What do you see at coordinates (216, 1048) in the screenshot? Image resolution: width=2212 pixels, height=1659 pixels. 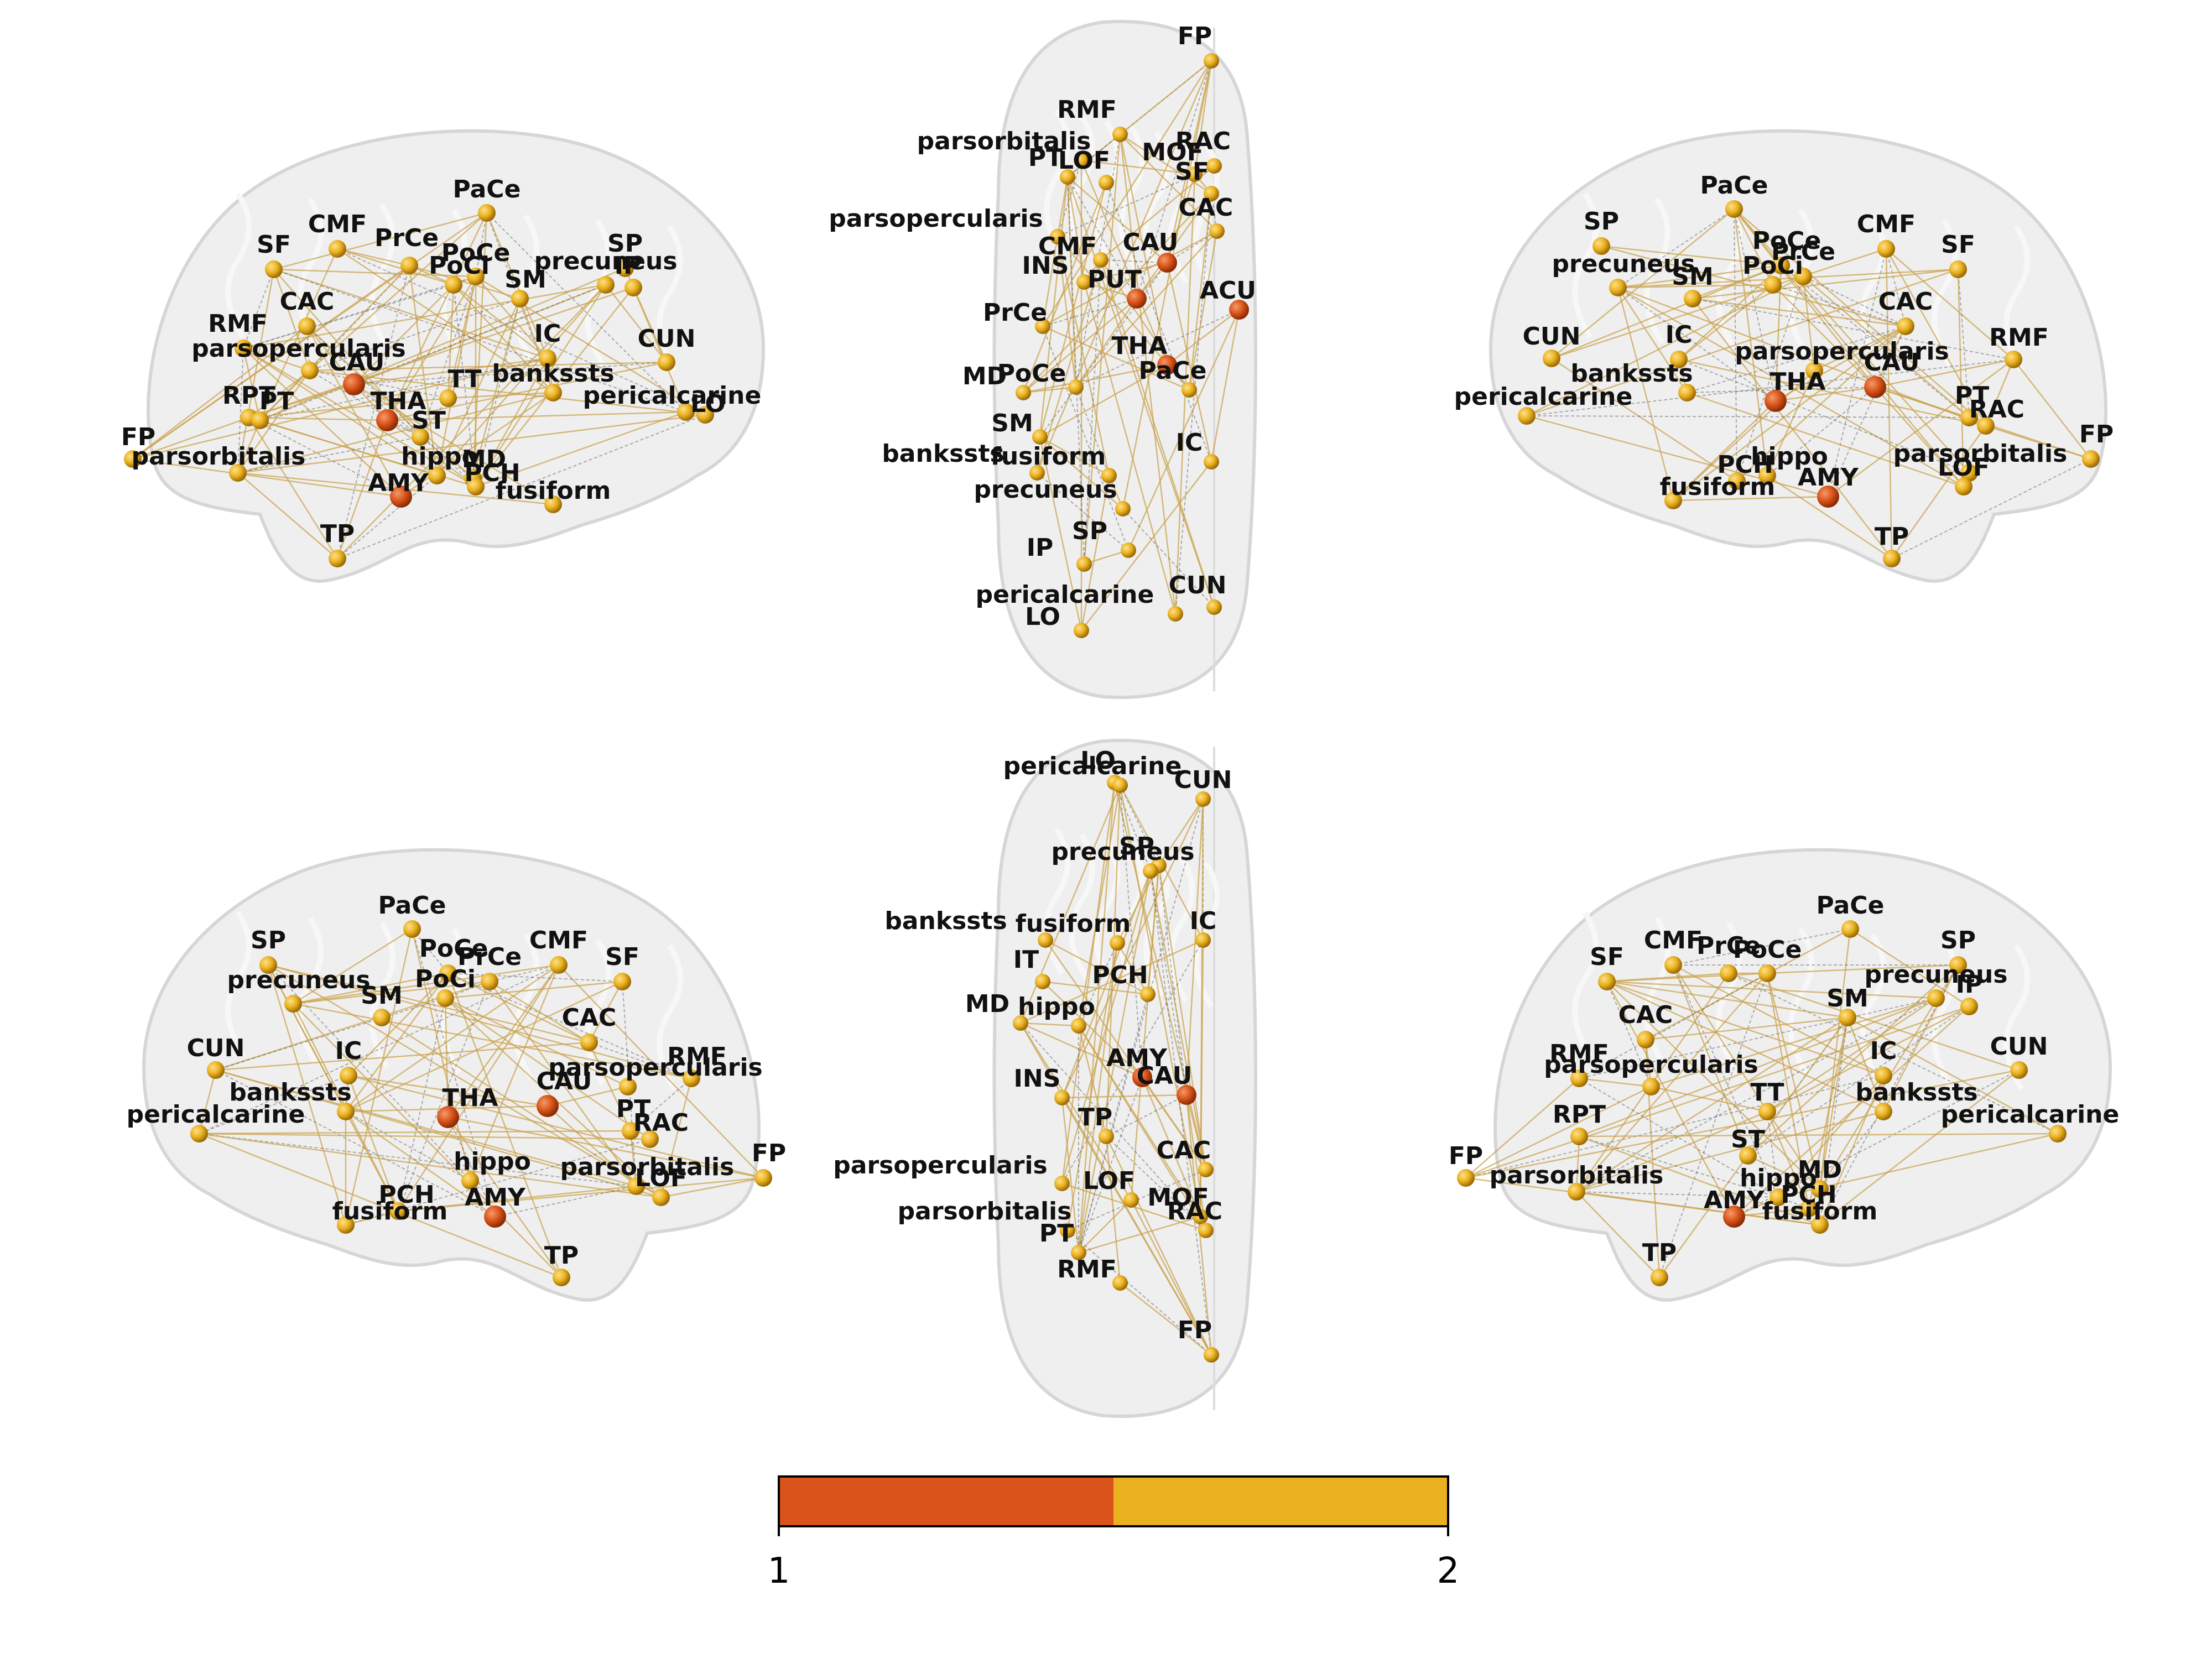 I see `node-label-CUN: CUN` at bounding box center [216, 1048].